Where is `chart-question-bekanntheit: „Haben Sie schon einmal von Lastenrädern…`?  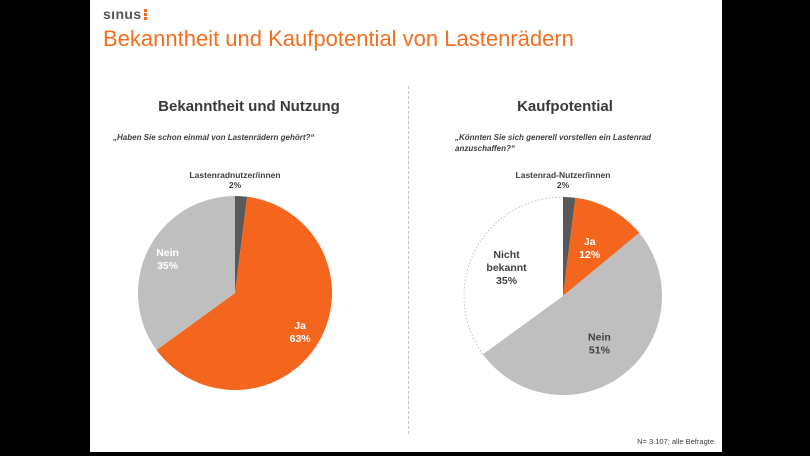
chart-question-bekanntheit: „Haben Sie schon einmal von Lastenrädern… is located at coordinates (214, 137).